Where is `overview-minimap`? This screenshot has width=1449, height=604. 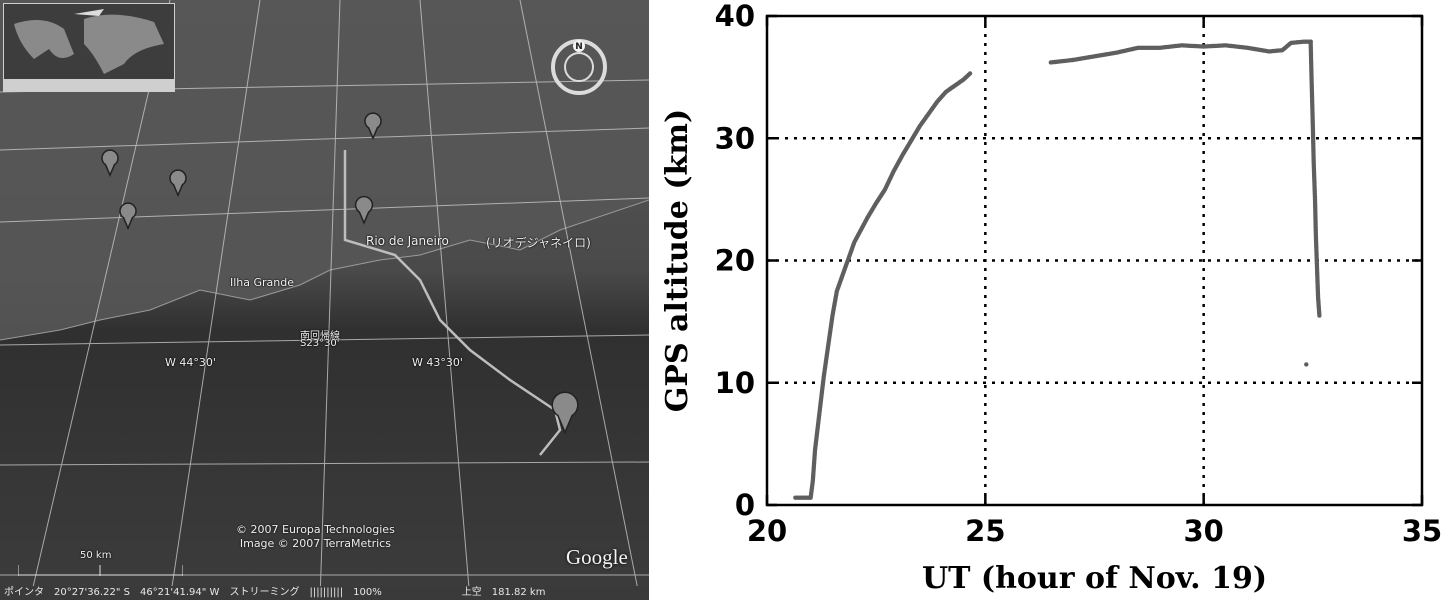 overview-minimap is located at coordinates (89, 47).